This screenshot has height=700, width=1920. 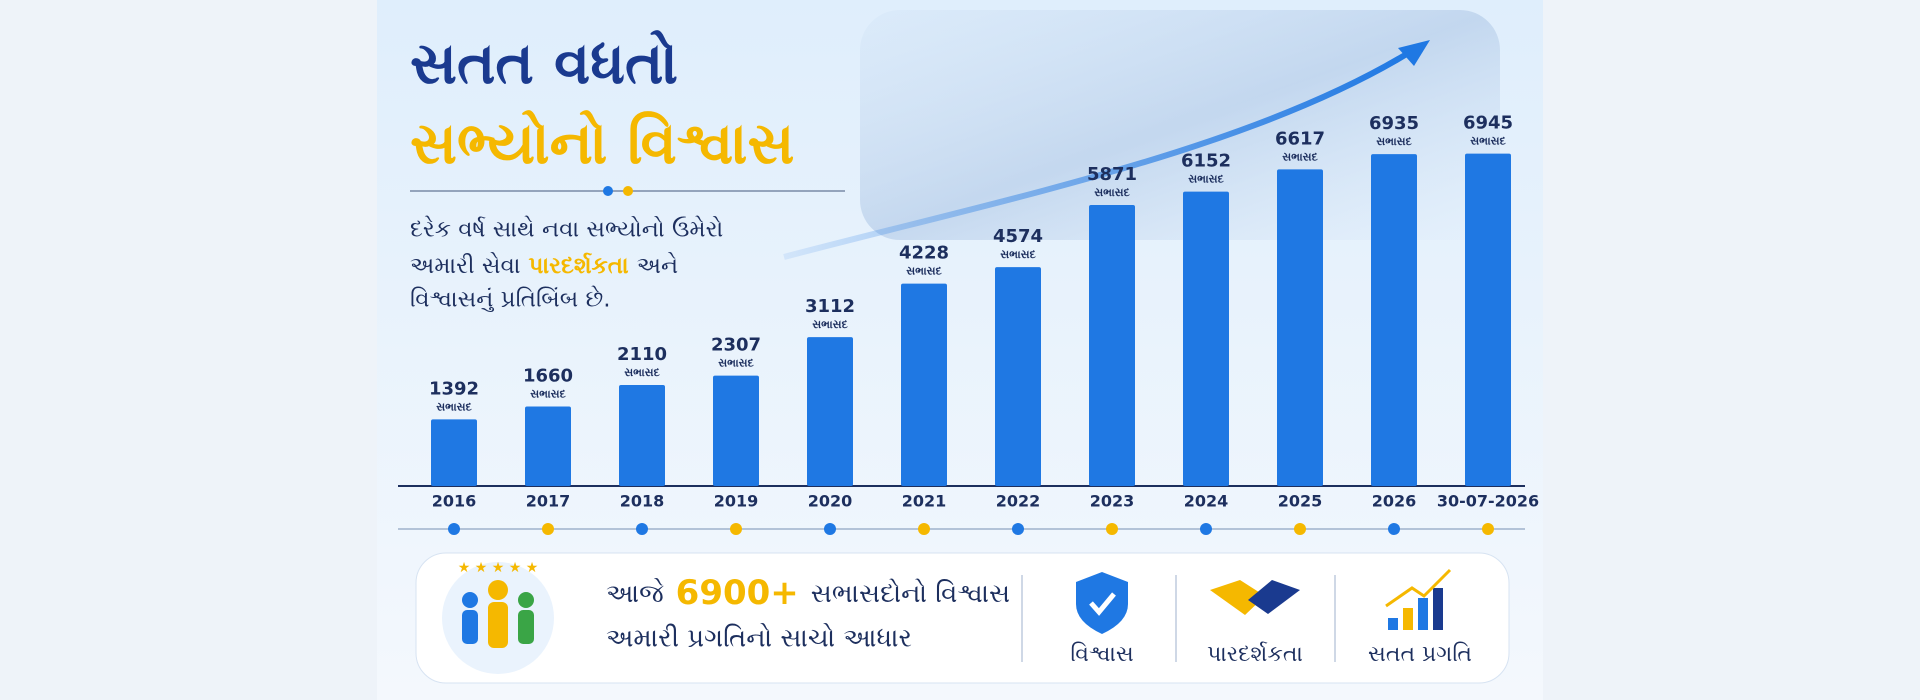 What do you see at coordinates (808, 593) in the screenshot?
I see `summary-line: આજે 6900+ સભાસદોનો વિશ્વાસ` at bounding box center [808, 593].